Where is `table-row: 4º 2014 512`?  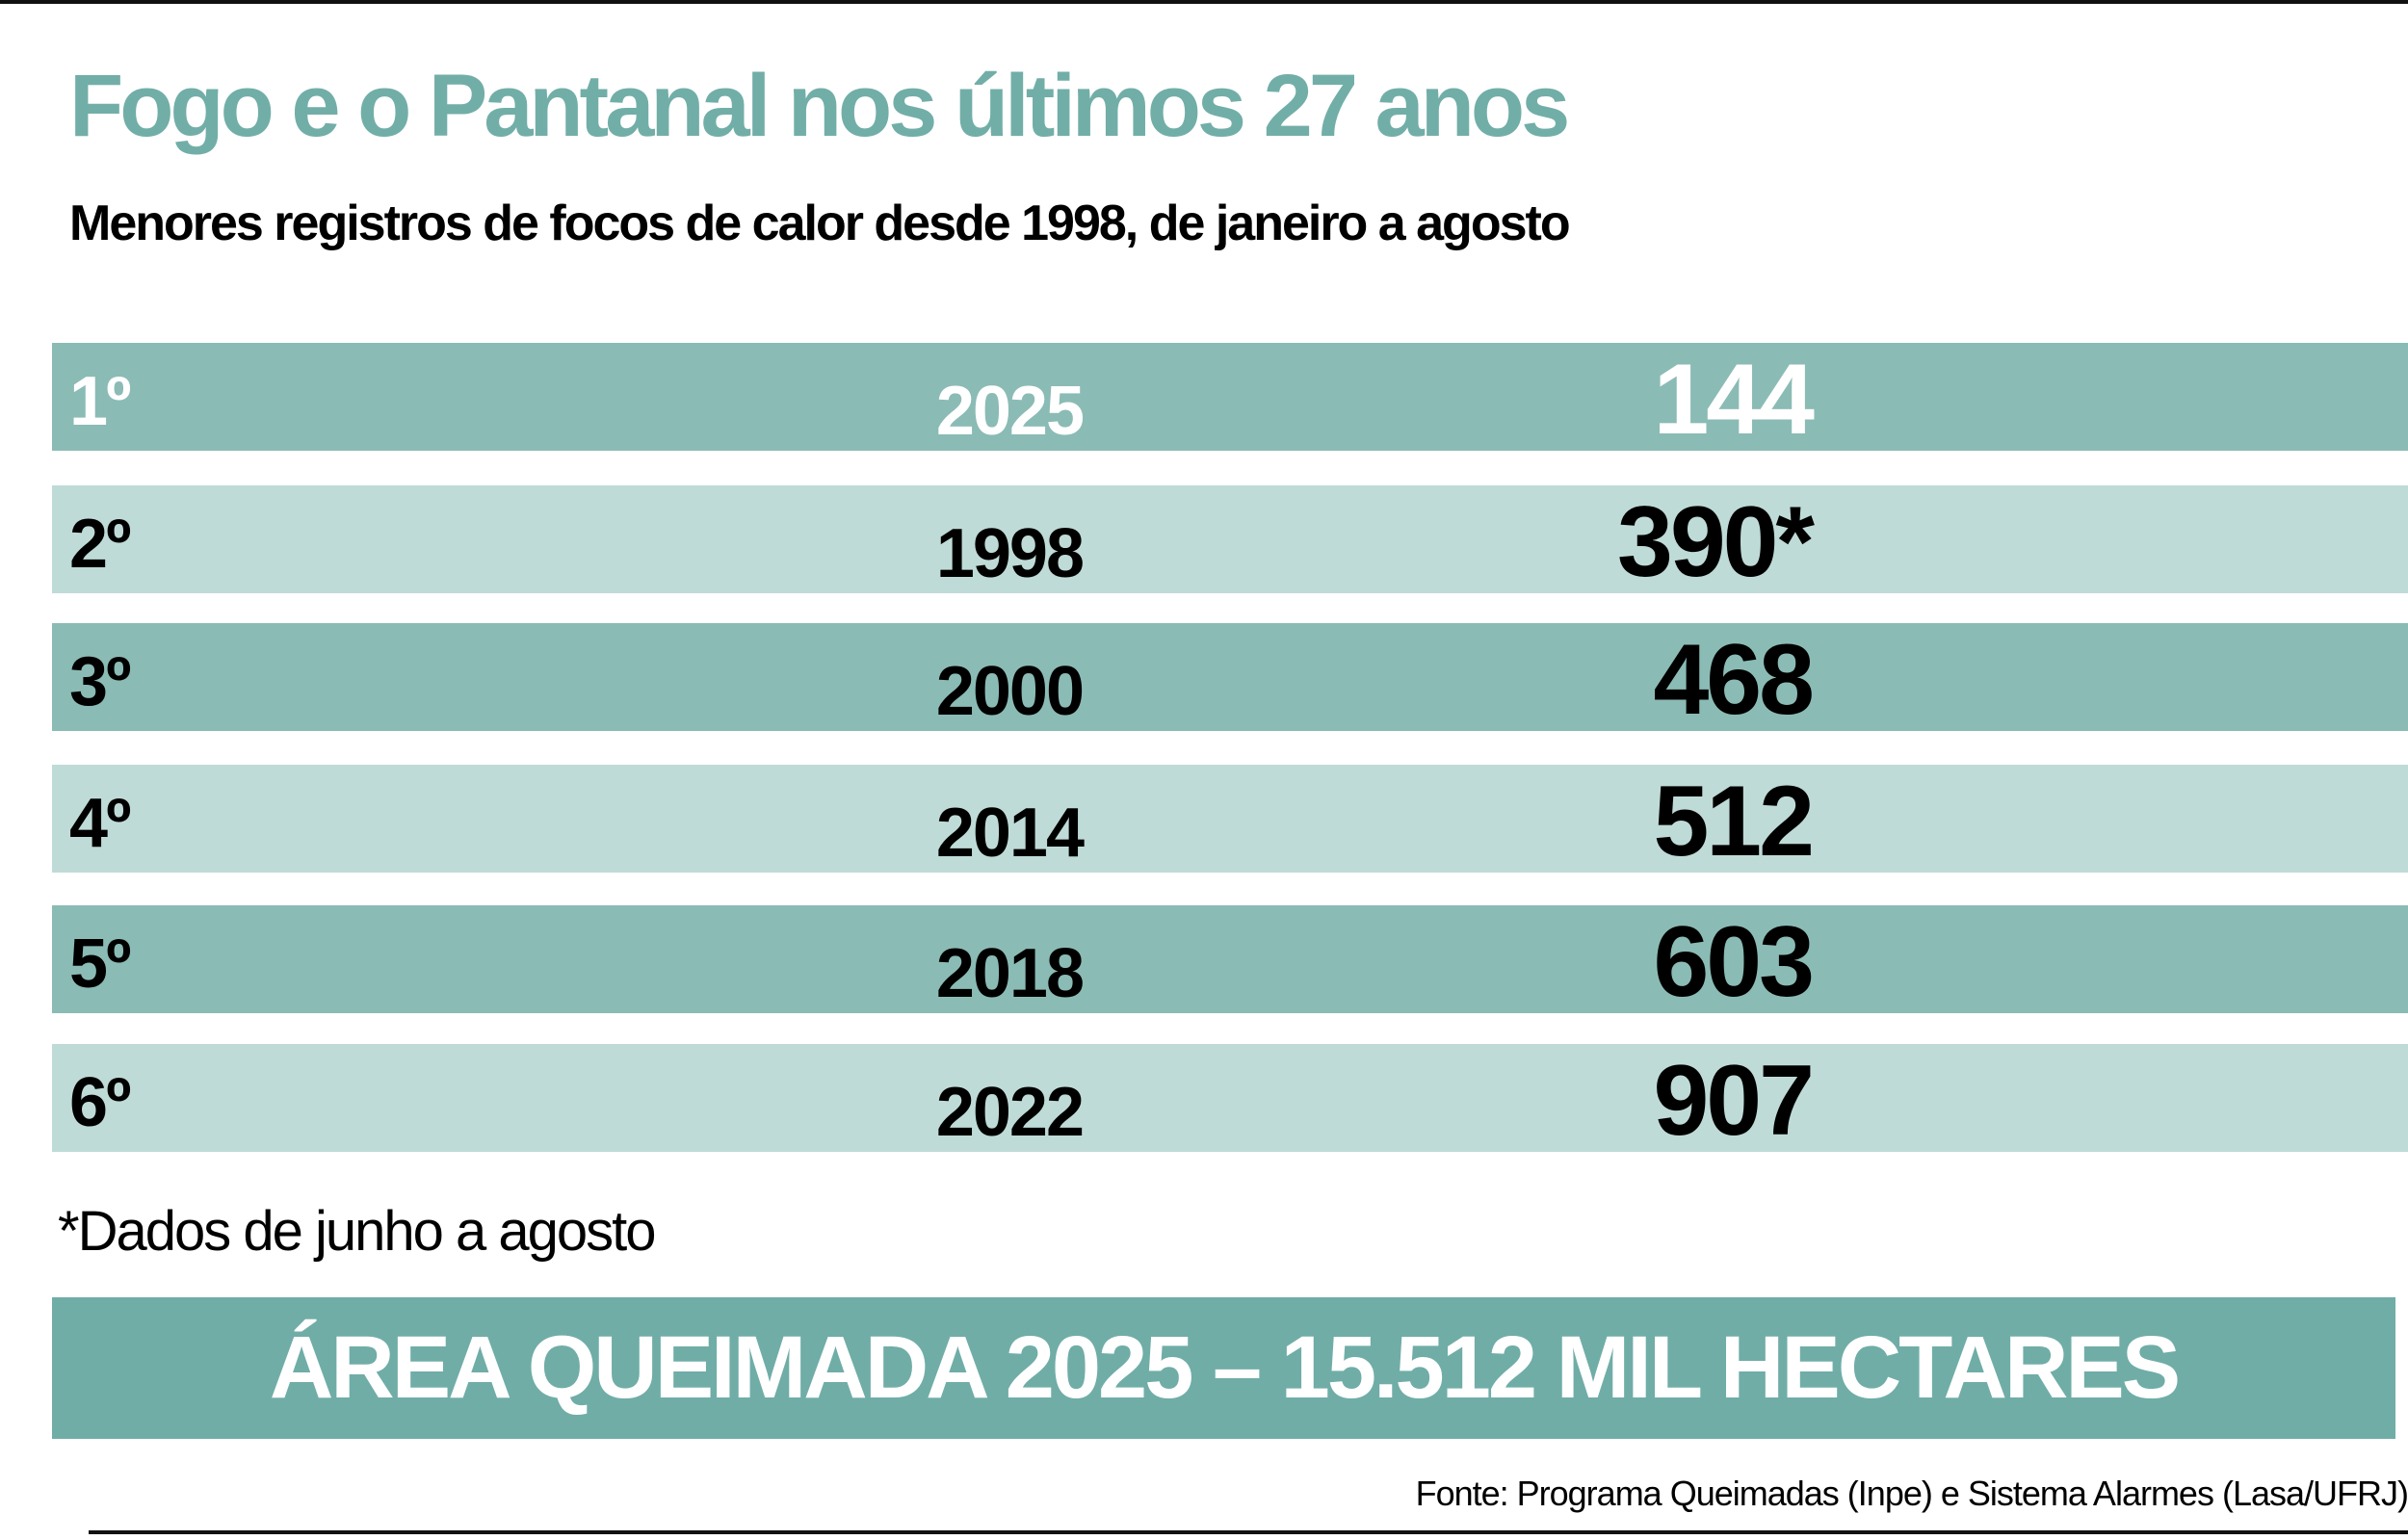
table-row: 4º 2014 512 is located at coordinates (1230, 821).